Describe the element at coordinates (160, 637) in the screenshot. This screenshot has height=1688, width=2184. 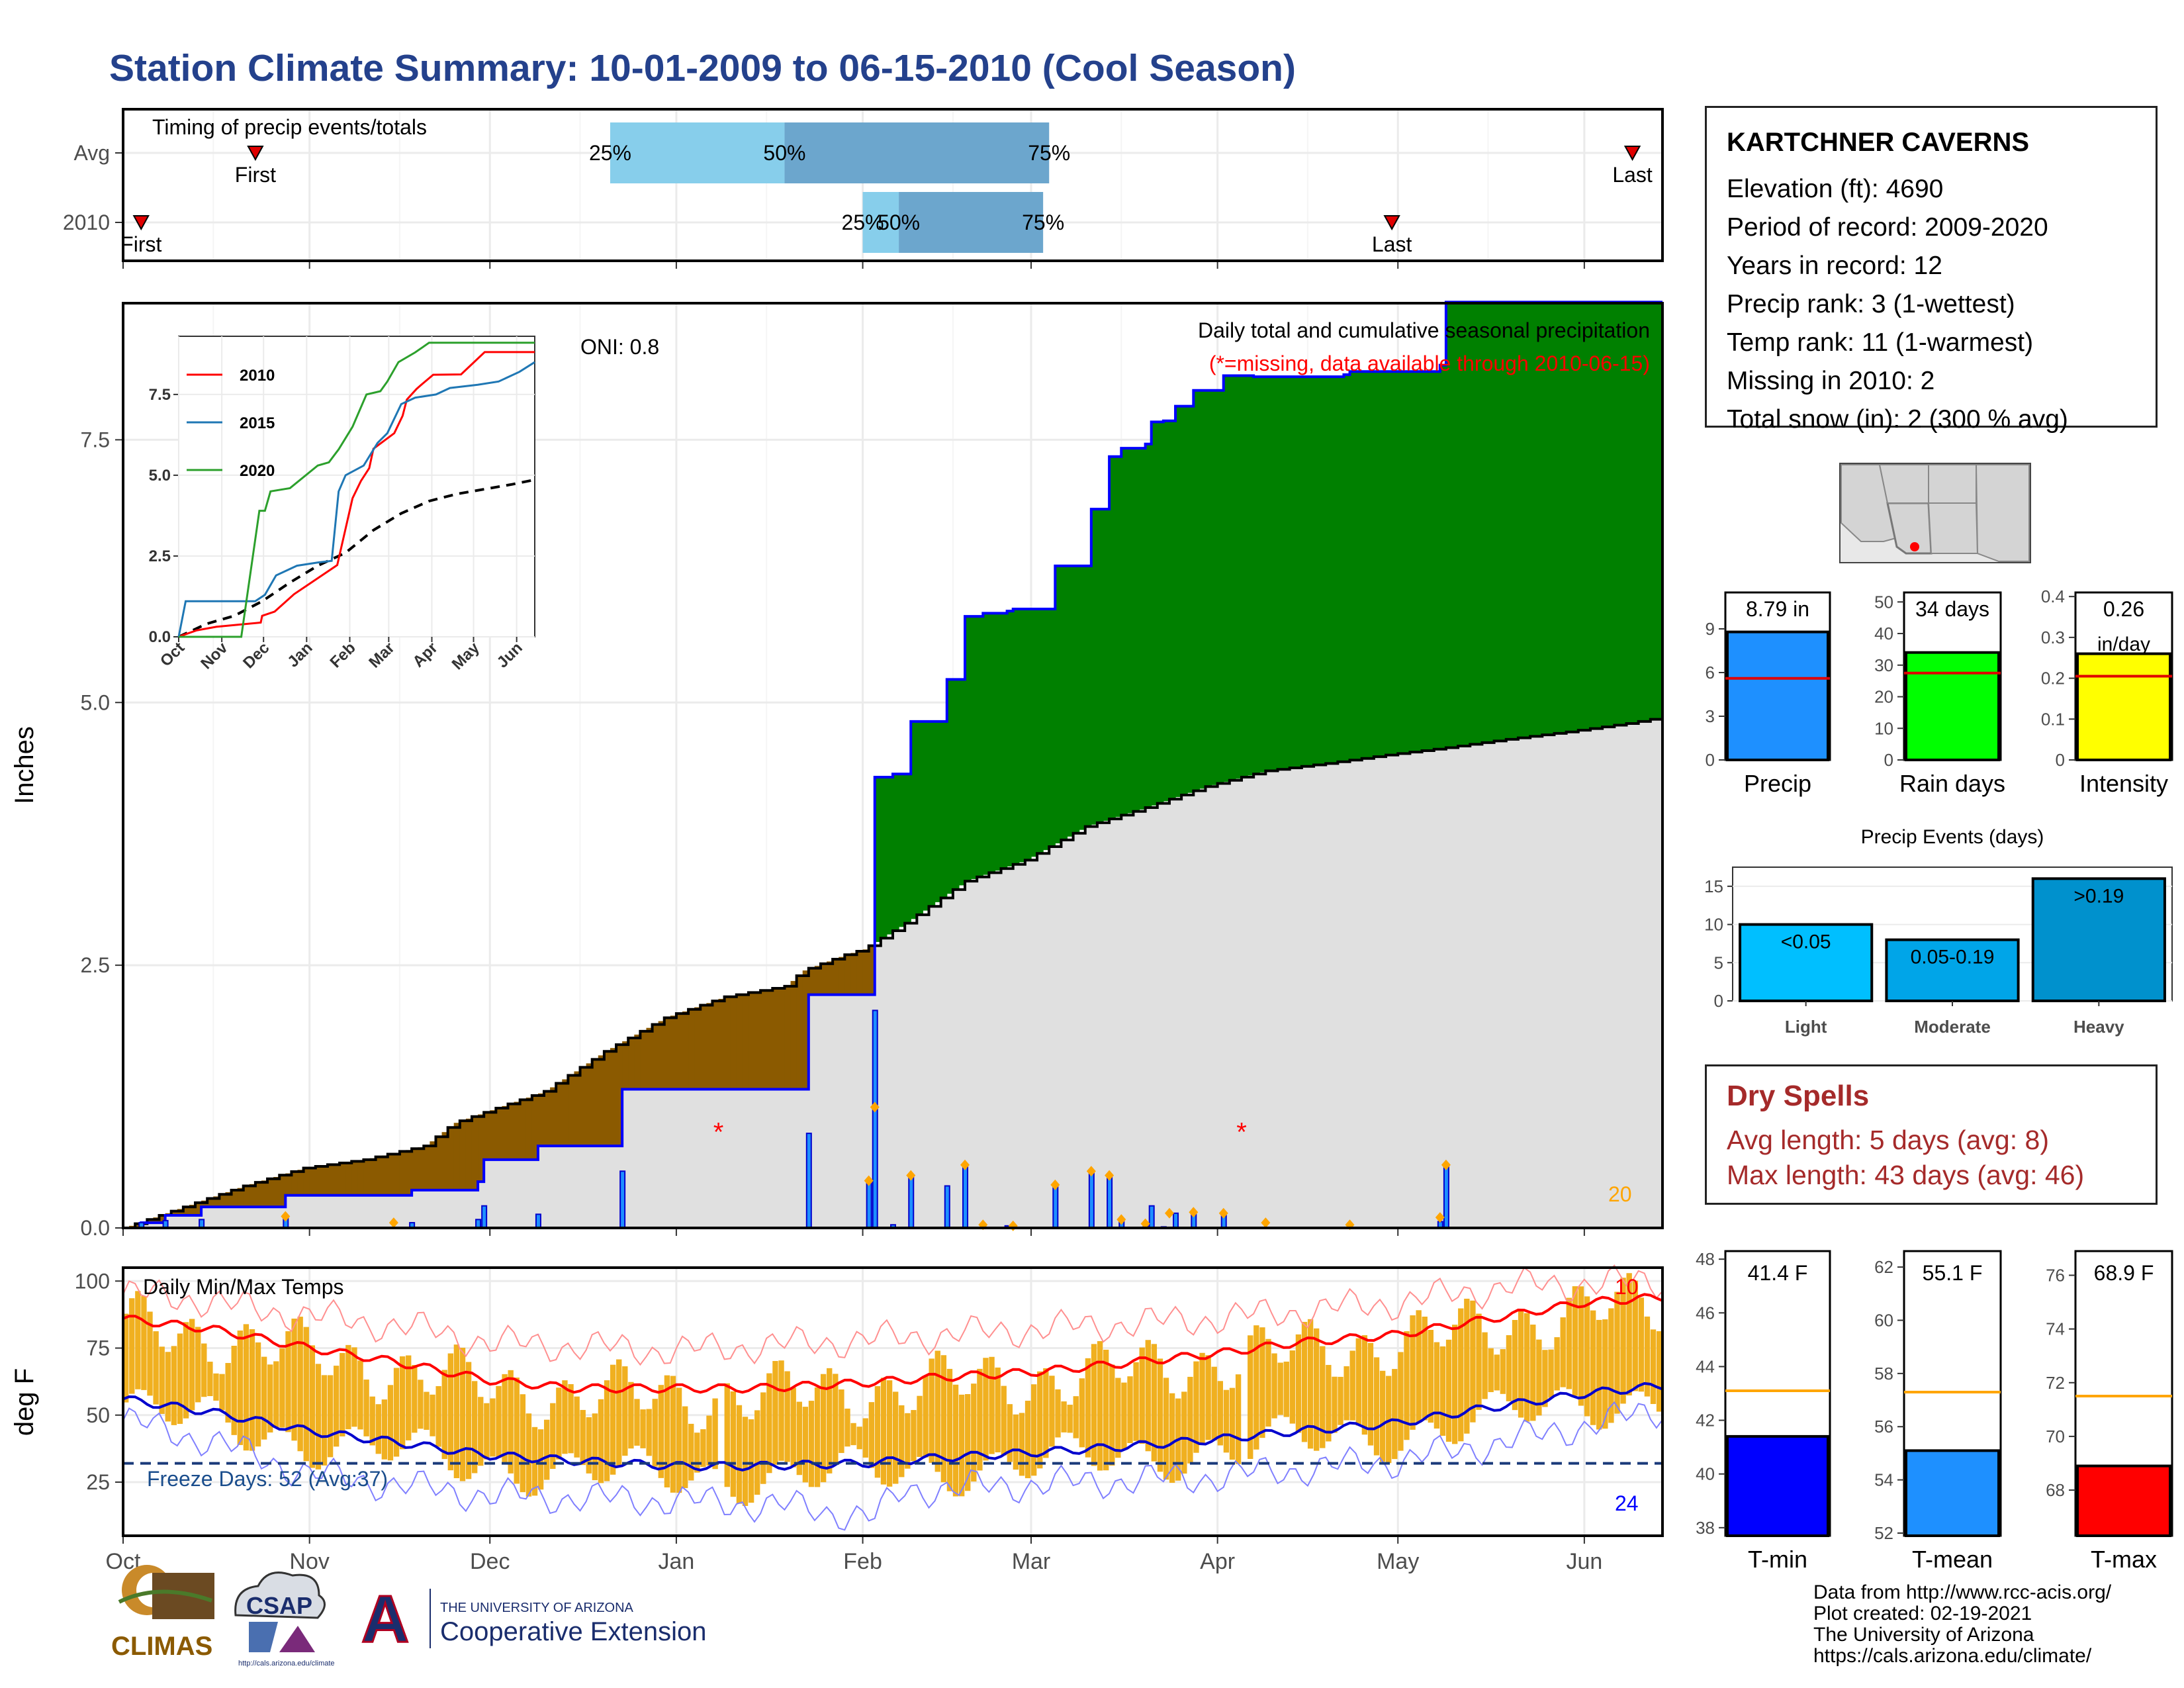
I see `inset-y-tick-label: 0.0` at that location.